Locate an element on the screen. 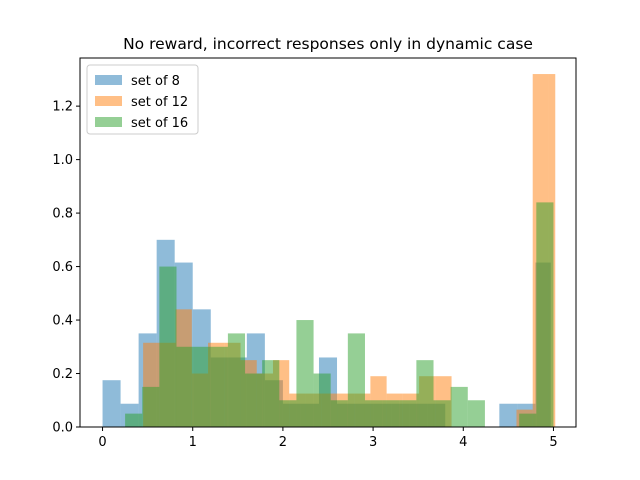  y-axis: 0.0 0.2 0.4 0.6 0.8 1.0 1.2 is located at coordinates (66, 268).